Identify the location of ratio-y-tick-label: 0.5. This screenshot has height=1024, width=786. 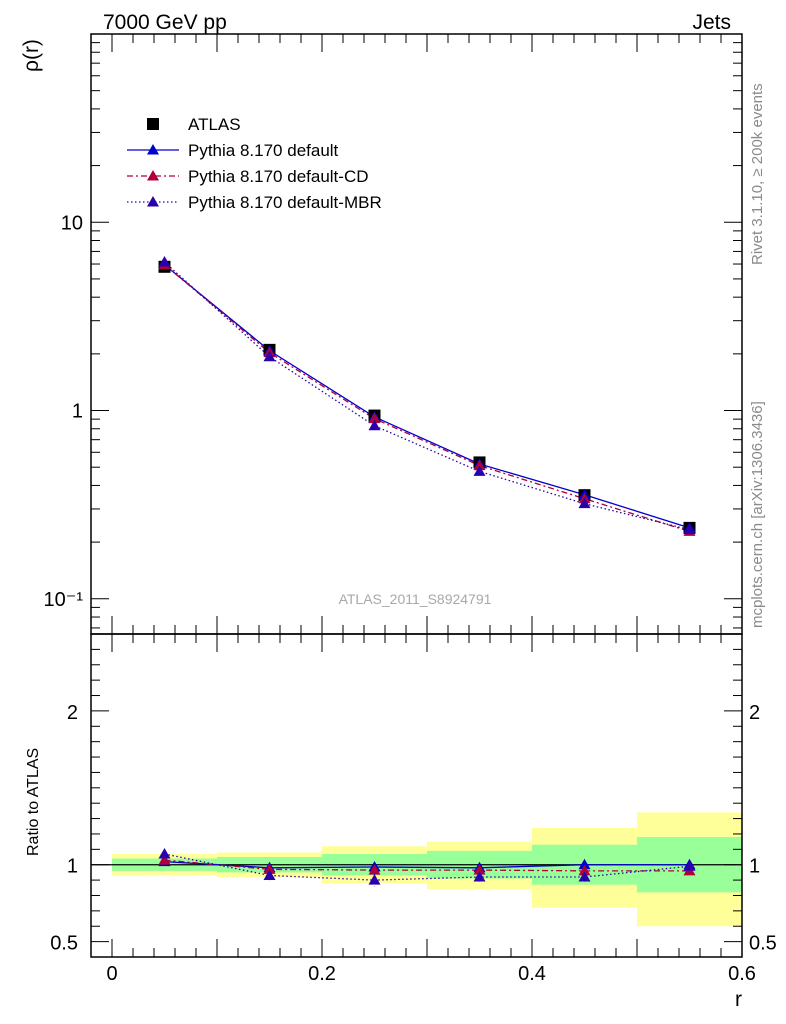
(64, 944).